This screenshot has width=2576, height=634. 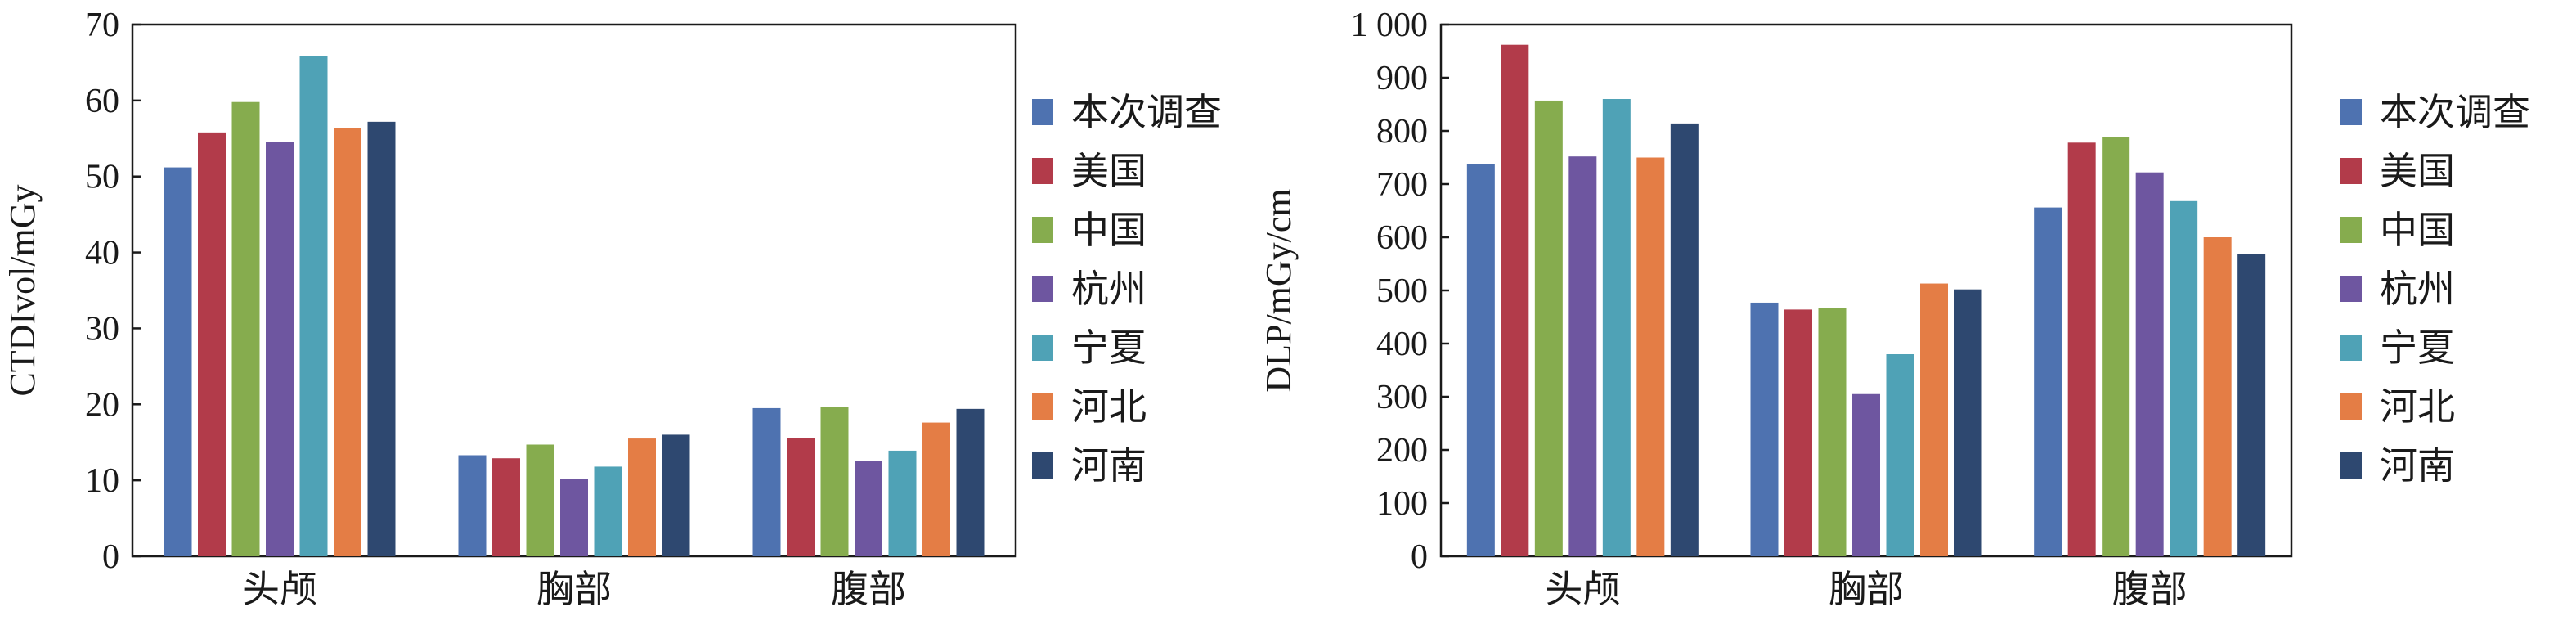 What do you see at coordinates (102, 405) in the screenshot?
I see `y-tick-label: 20` at bounding box center [102, 405].